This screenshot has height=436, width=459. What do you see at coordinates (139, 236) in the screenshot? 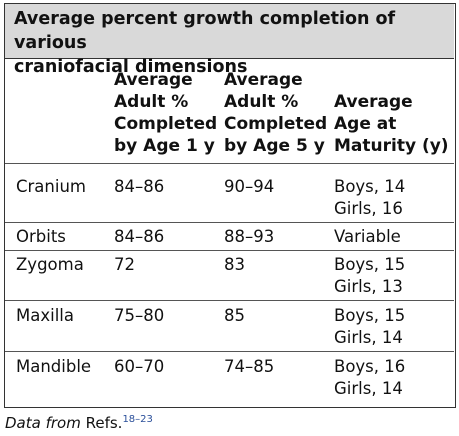
I see `row-orbits-age1: 84–86` at bounding box center [139, 236].